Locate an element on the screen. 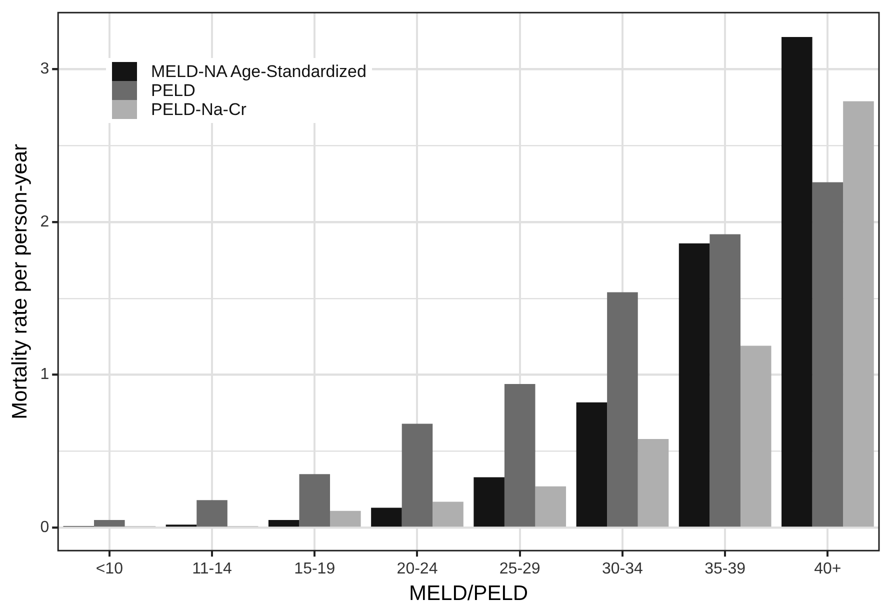 The width and height of the screenshot is (881, 615). x-tick-label: 35-39 is located at coordinates (725, 569).